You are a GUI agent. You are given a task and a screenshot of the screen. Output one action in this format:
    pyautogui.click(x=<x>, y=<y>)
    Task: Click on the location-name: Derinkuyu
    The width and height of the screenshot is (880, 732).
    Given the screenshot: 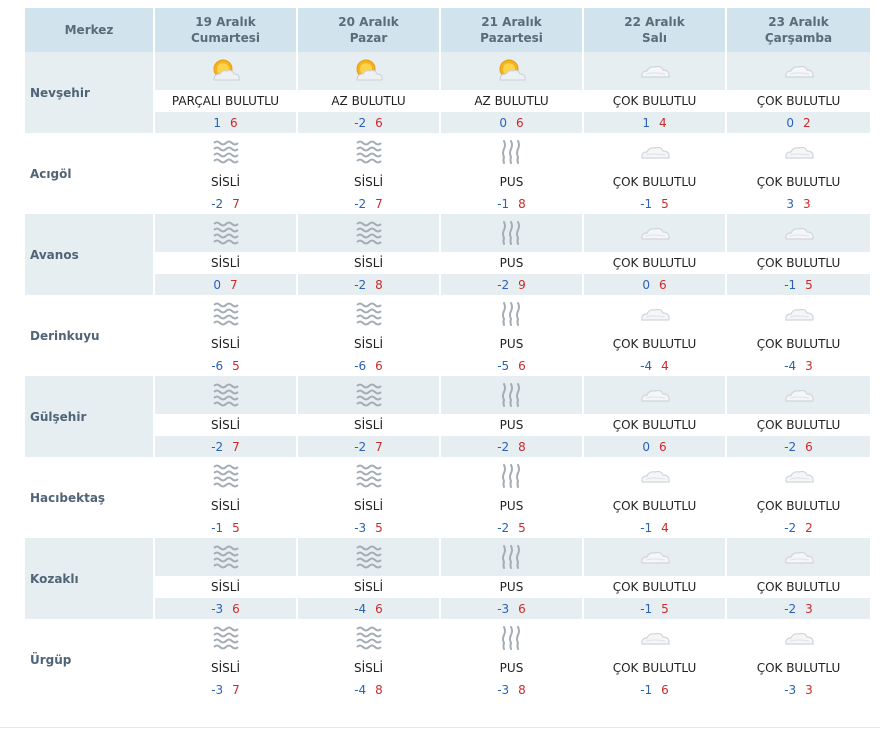 What is the action you would take?
    pyautogui.click(x=90, y=335)
    